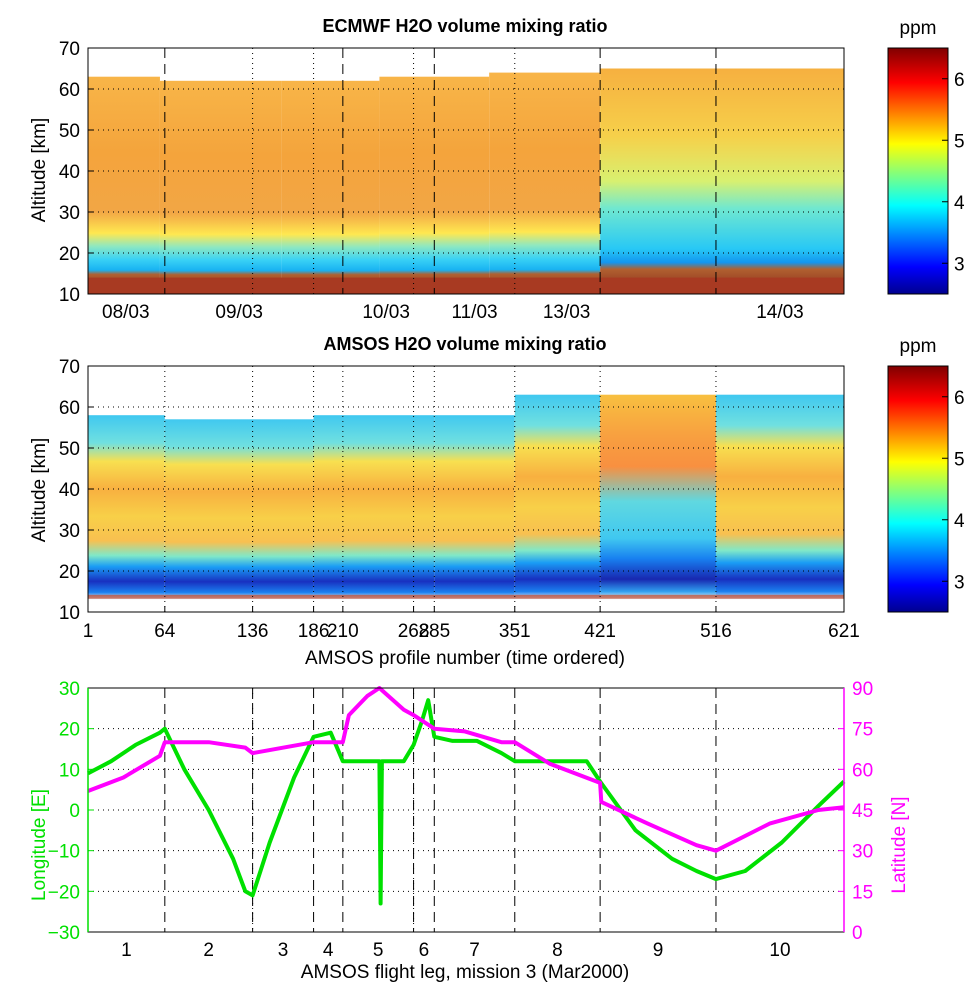 The image size is (976, 987). Describe the element at coordinates (455, 950) in the screenshot. I see `leg-ticks: 1 2 3 4 5 6 7 8 9 10` at that location.